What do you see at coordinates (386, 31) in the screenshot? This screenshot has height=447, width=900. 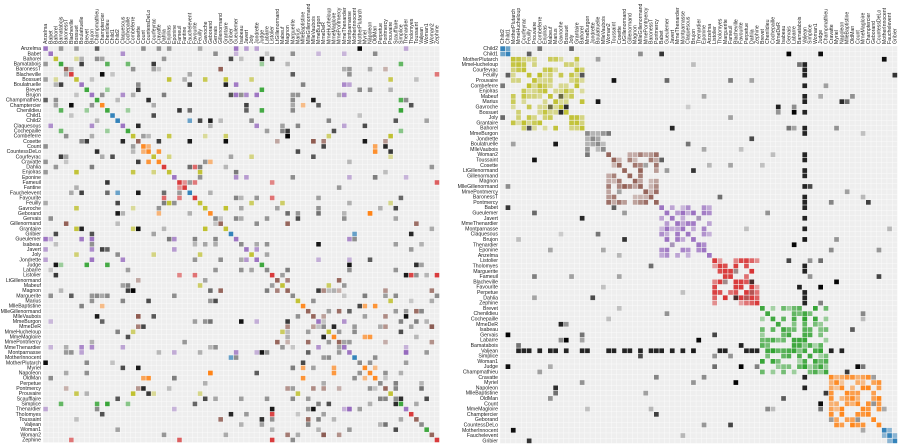 I see `column-label: Pontmercy` at bounding box center [386, 31].